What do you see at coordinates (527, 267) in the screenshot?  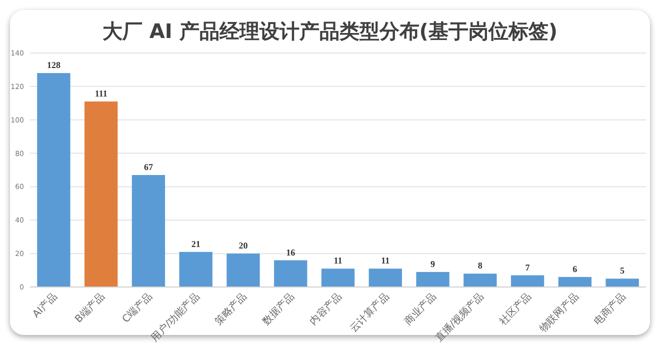 I see `data-label: 7` at bounding box center [527, 267].